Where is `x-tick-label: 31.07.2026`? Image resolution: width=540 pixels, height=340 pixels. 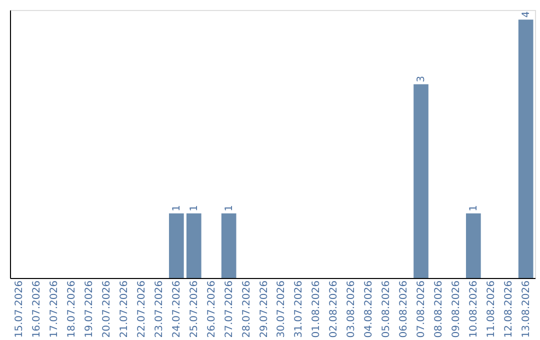 x-tick-label: 31.07.2026 is located at coordinates (299, 309).